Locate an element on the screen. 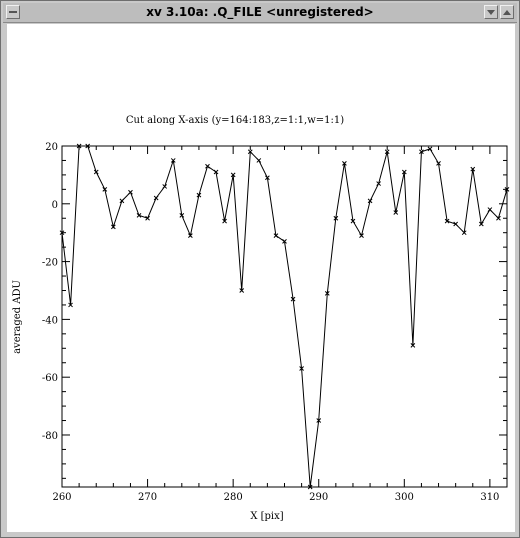 The height and width of the screenshot is (538, 520). x-tick-label: 260 is located at coordinates (61, 497).